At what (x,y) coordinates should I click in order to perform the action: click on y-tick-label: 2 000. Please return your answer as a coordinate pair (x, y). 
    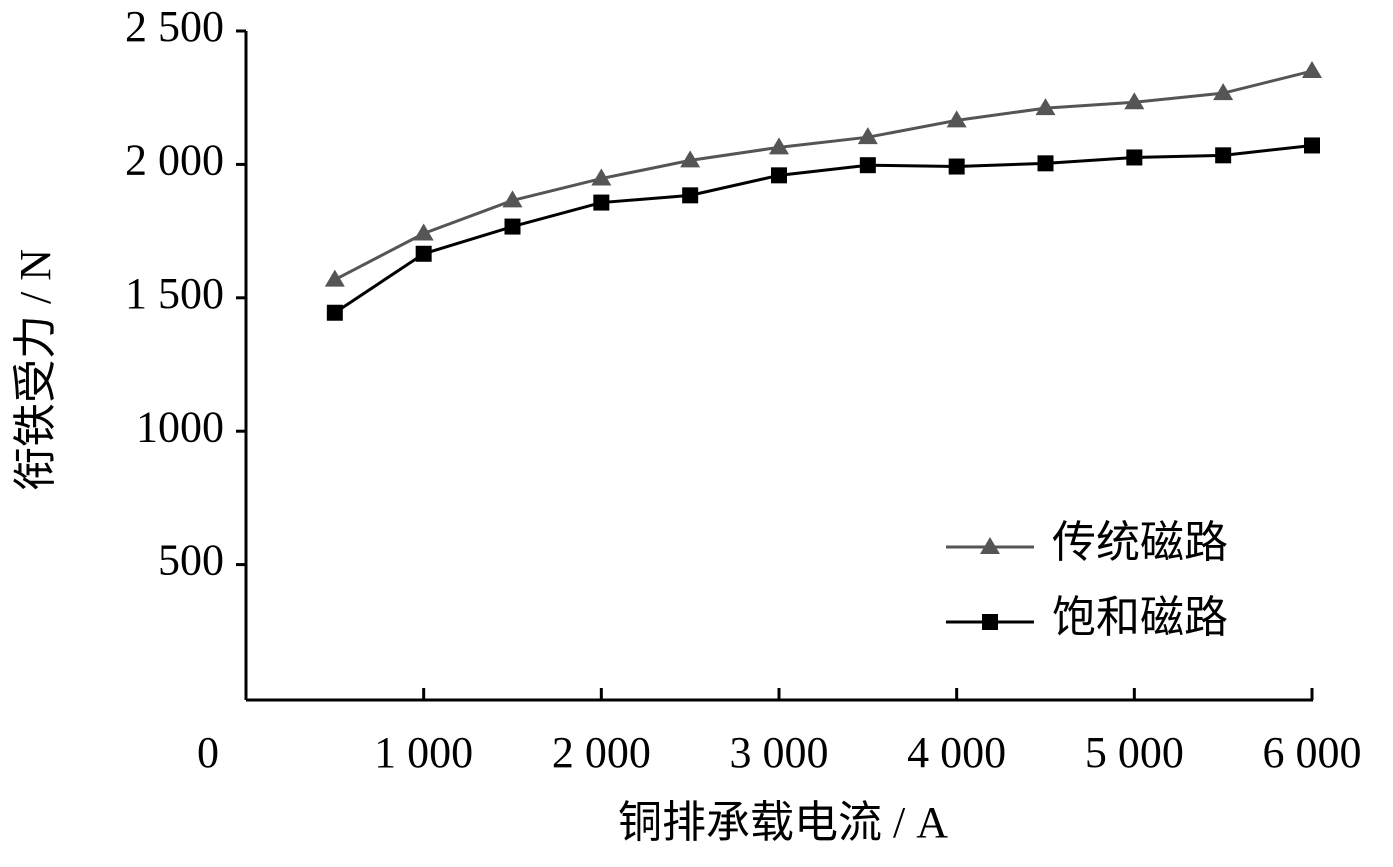
    Looking at the image, I should click on (174, 159).